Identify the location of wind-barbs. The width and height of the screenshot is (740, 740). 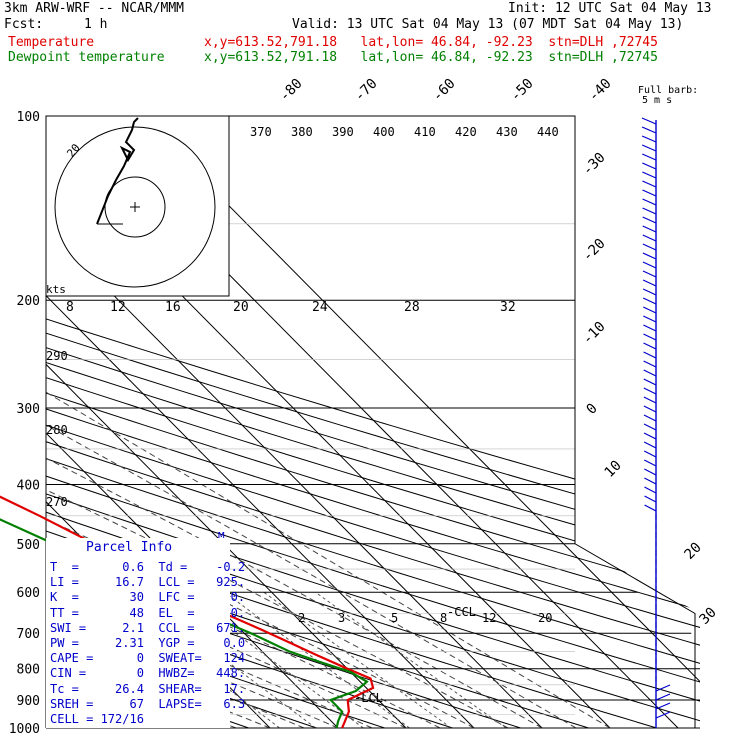
(656, 422).